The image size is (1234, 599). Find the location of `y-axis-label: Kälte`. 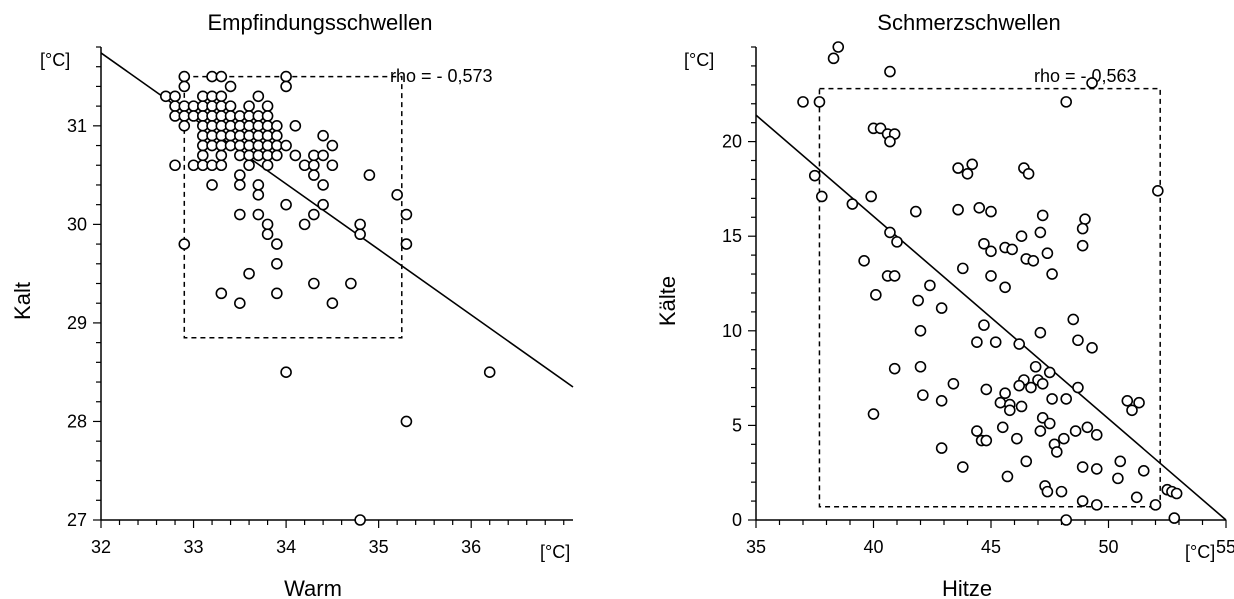

y-axis-label: Kälte is located at coordinates (667, 301).